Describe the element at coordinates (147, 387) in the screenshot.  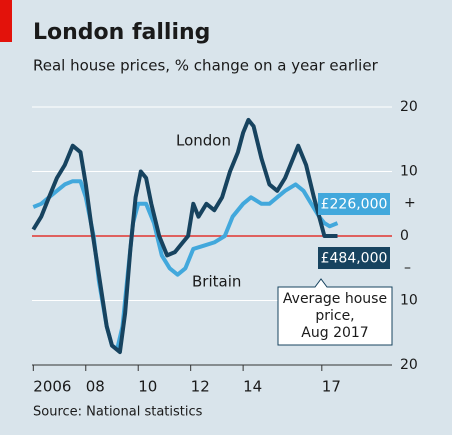
I see `x-tick-label: 10` at that location.